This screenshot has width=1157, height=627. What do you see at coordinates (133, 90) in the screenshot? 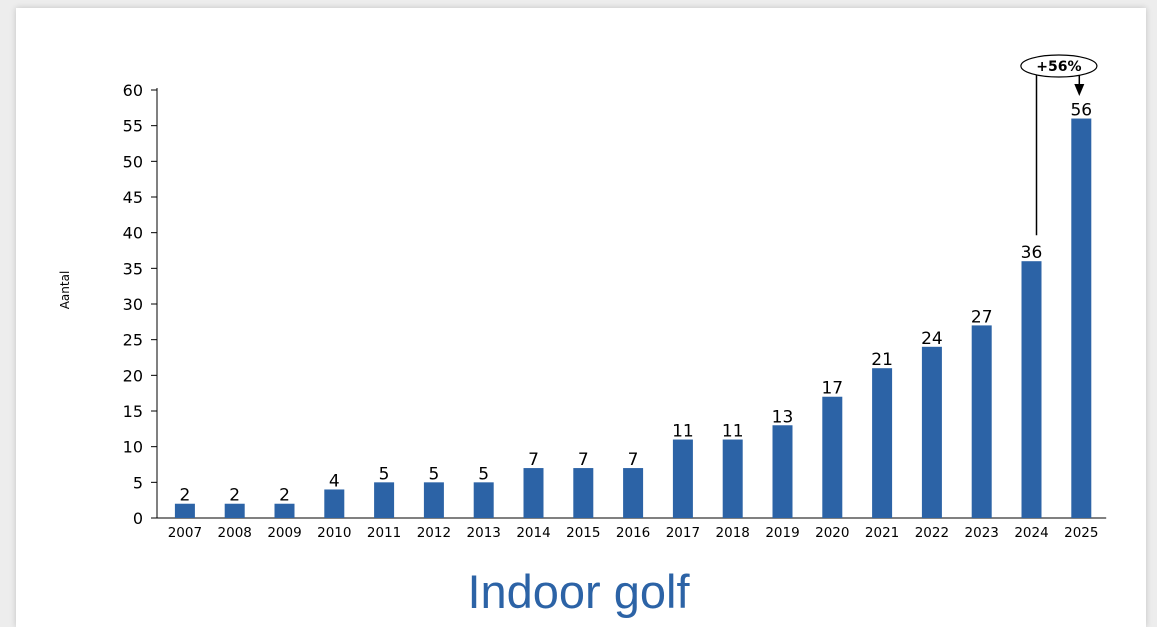
I see `y-tick-label: 60` at bounding box center [133, 90].